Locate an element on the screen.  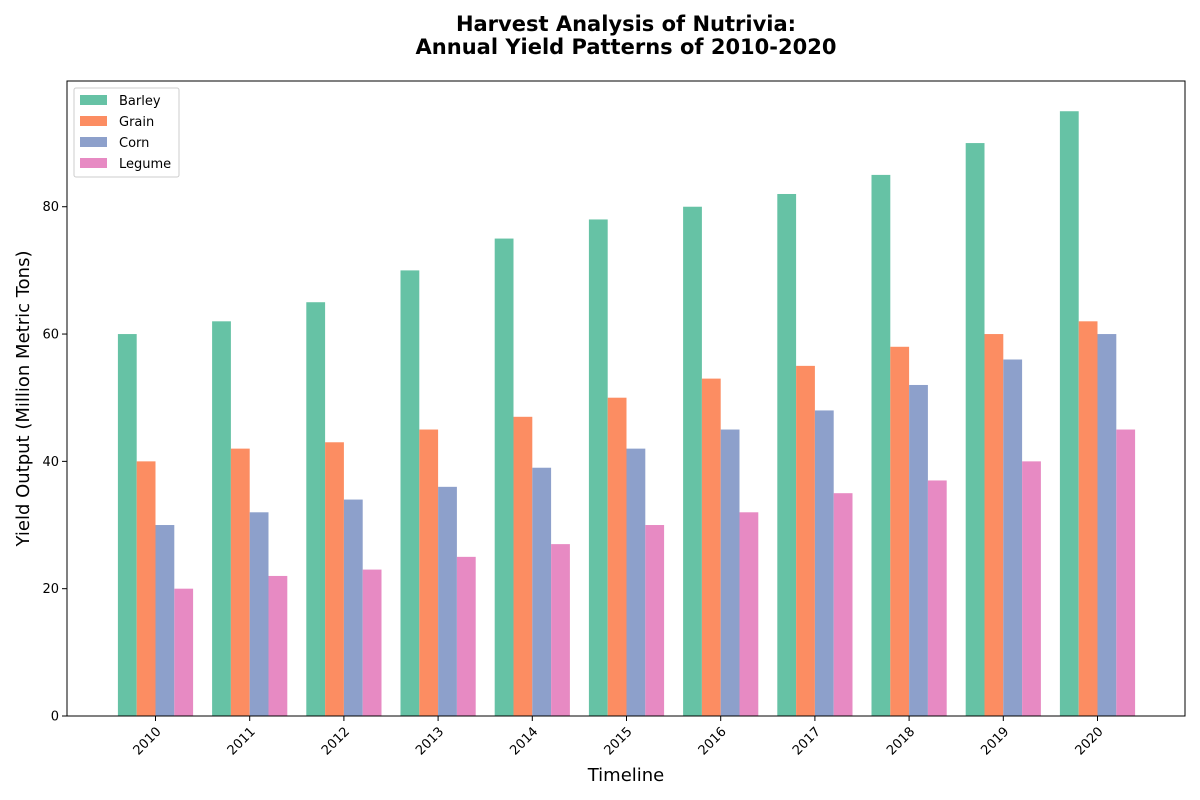
legend-swatch-corn is located at coordinates (93, 142).